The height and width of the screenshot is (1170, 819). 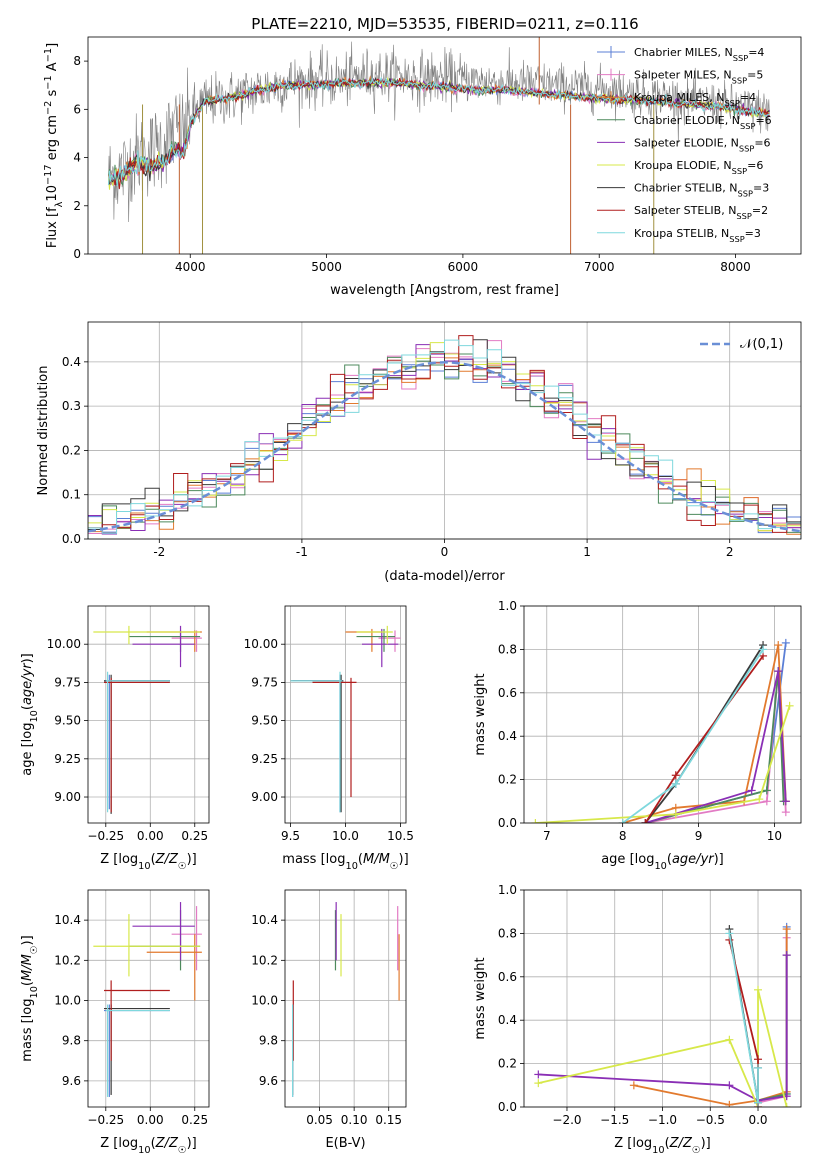 I want to click on y-tick-label: 9.25, so click(x=264, y=759).